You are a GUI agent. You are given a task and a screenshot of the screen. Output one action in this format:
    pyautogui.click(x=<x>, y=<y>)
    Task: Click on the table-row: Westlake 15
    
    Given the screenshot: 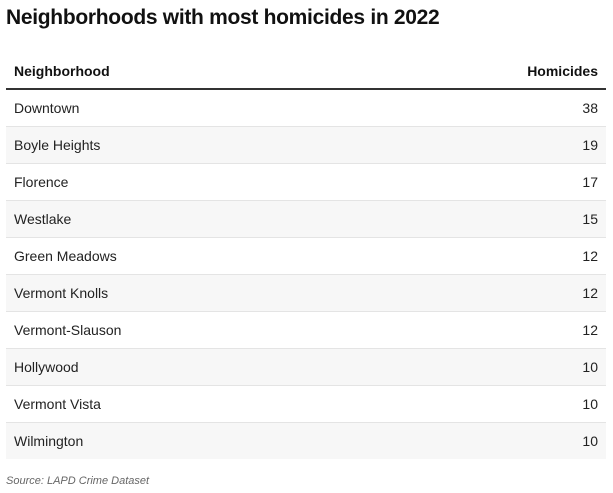 What is the action you would take?
    pyautogui.click(x=306, y=219)
    